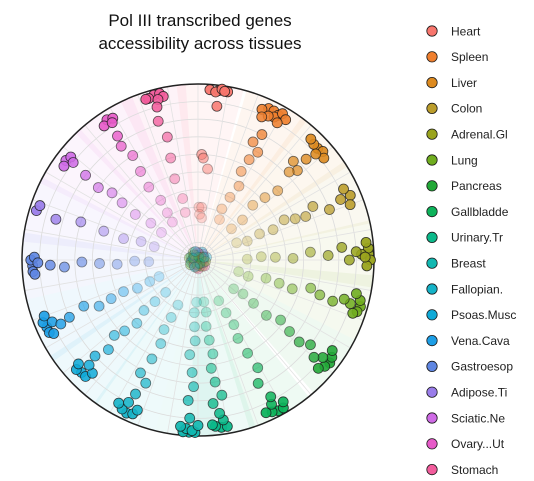 Image resolution: width=534 pixels, height=481 pixels. Describe the element at coordinates (480, 341) in the screenshot. I see `legend-label-12: Vena.Cava` at that location.